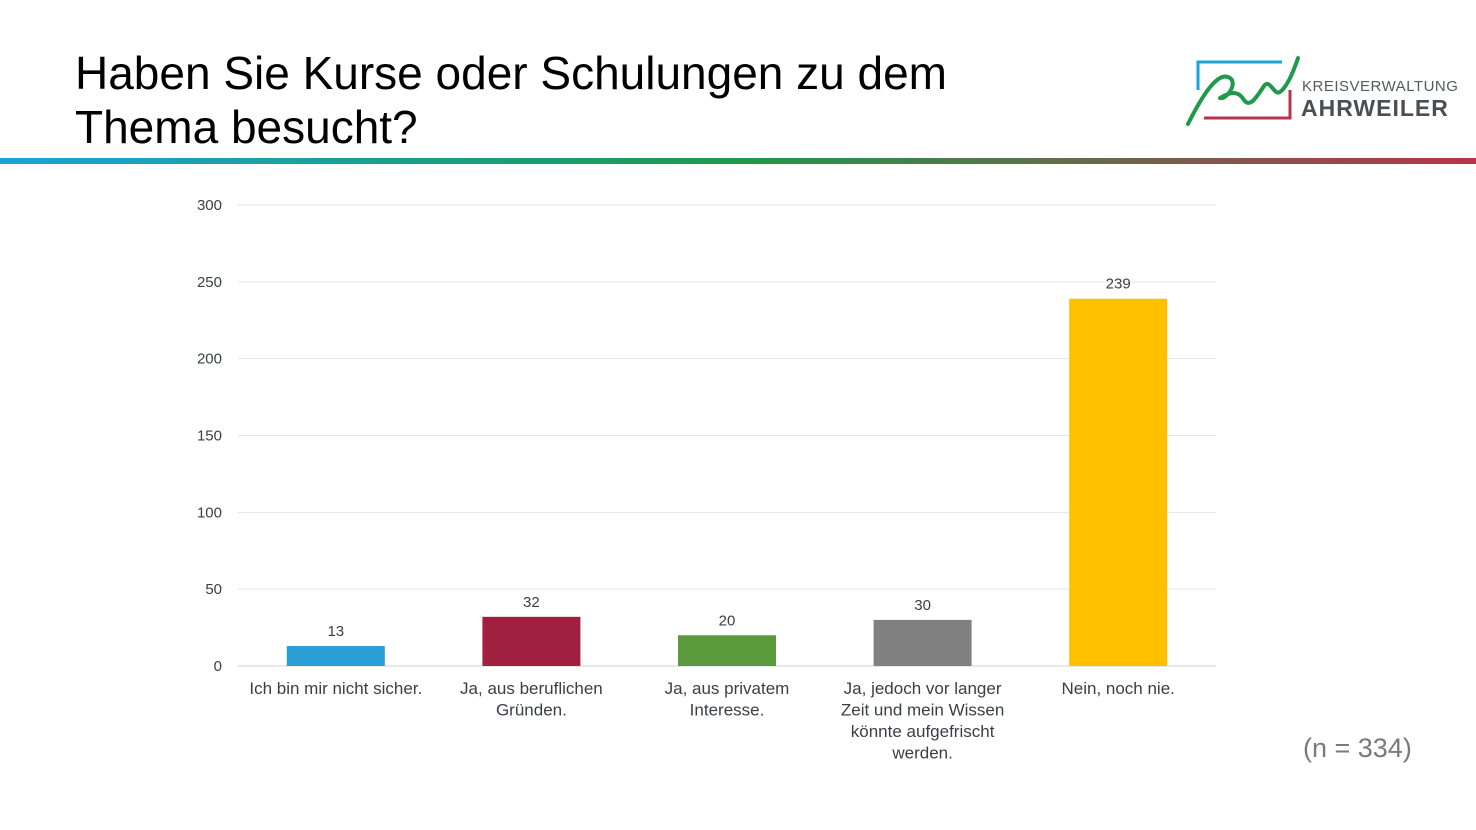  Describe the element at coordinates (531, 602) in the screenshot. I see `data-label: 32` at that location.